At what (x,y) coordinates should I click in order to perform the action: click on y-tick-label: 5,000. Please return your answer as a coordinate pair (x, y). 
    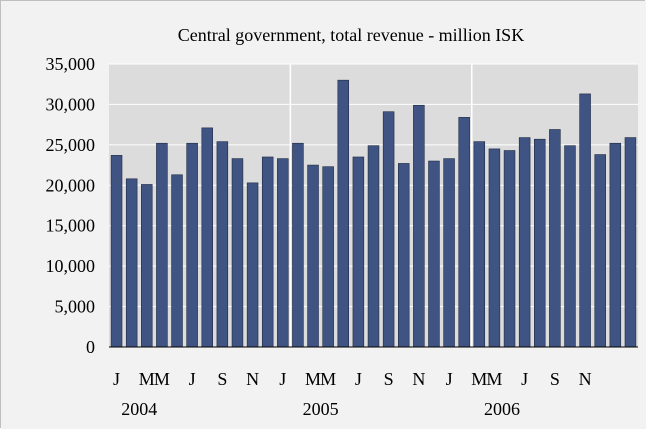
    Looking at the image, I should click on (75, 307).